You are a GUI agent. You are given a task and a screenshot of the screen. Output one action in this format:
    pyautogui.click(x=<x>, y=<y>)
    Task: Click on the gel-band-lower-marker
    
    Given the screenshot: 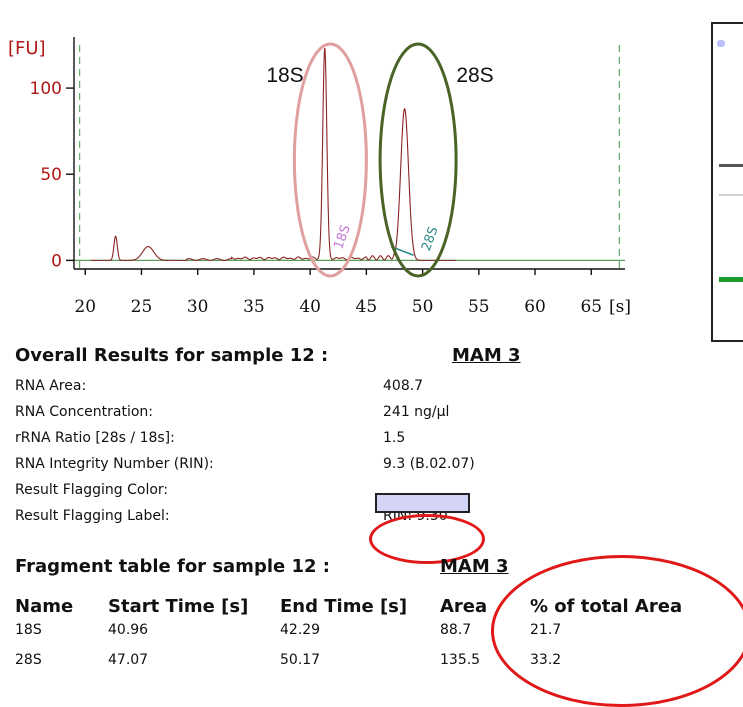 What is the action you would take?
    pyautogui.click(x=731, y=279)
    